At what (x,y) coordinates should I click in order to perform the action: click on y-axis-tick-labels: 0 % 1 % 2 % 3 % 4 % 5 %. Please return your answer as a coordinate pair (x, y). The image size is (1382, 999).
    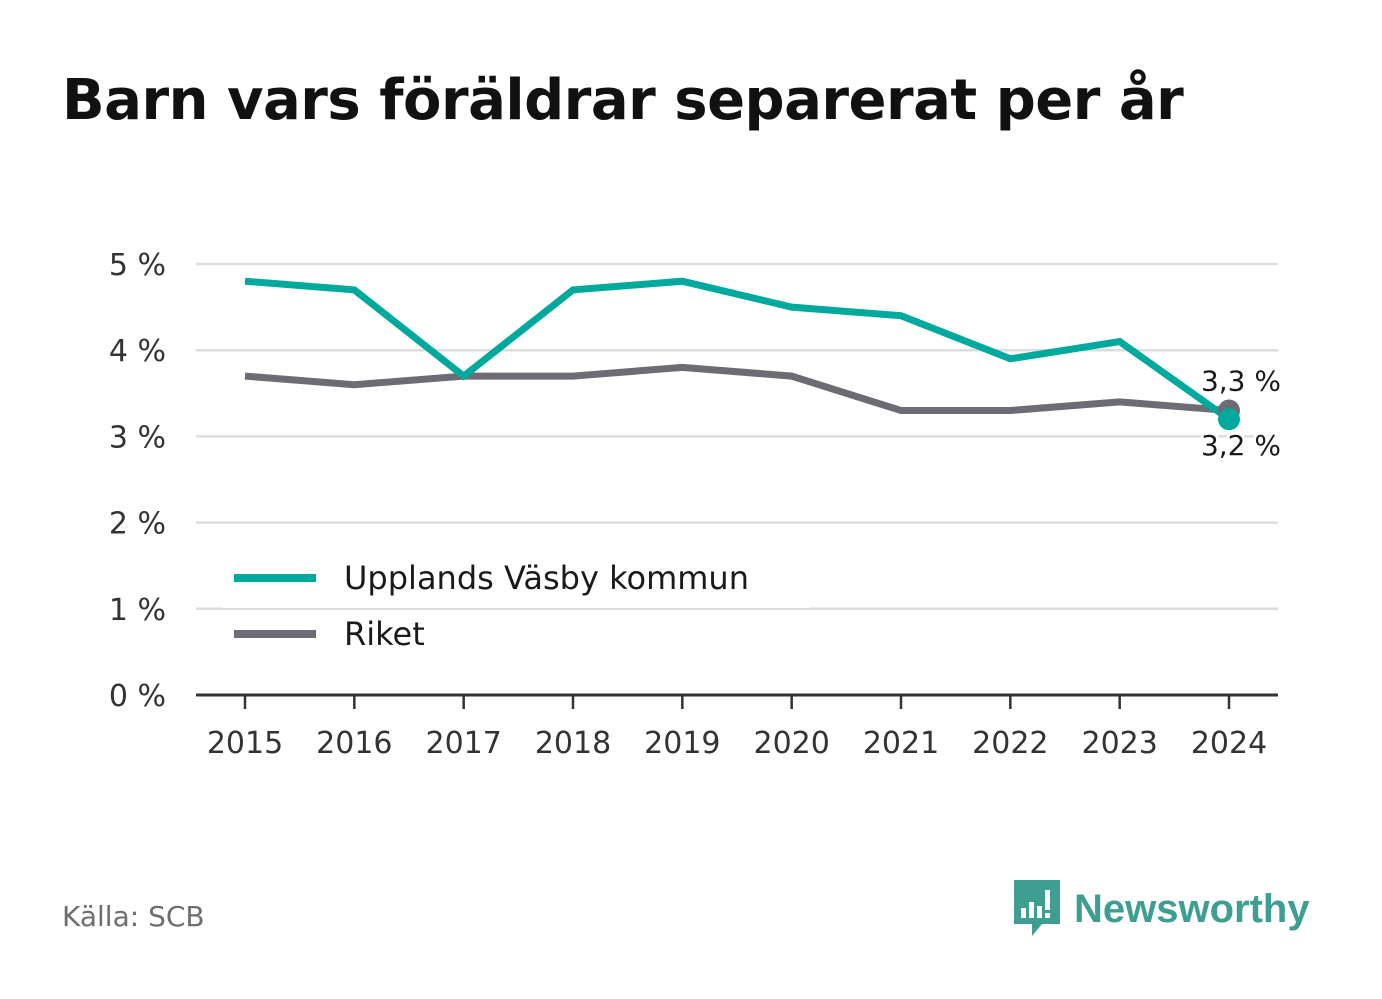
    Looking at the image, I should click on (137, 481).